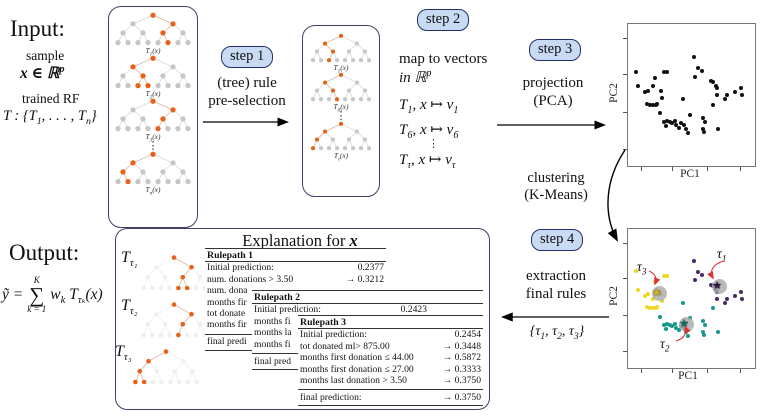 Image resolution: width=766 pixels, height=420 pixels. I want to click on sum-symbol: K ∑ k = 1, so click(36, 295).